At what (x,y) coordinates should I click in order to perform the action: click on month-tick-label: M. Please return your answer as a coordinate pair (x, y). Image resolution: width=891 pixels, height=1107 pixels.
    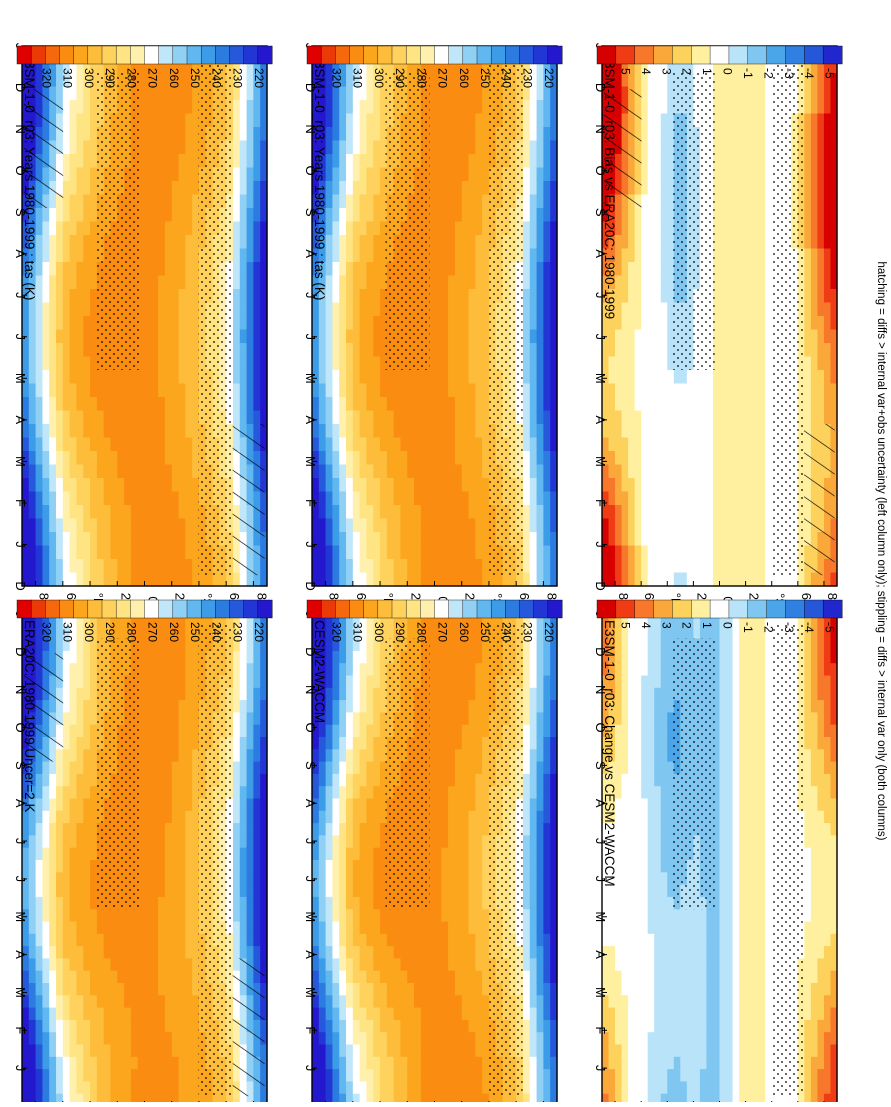
    Looking at the image, I should click on (310, 461).